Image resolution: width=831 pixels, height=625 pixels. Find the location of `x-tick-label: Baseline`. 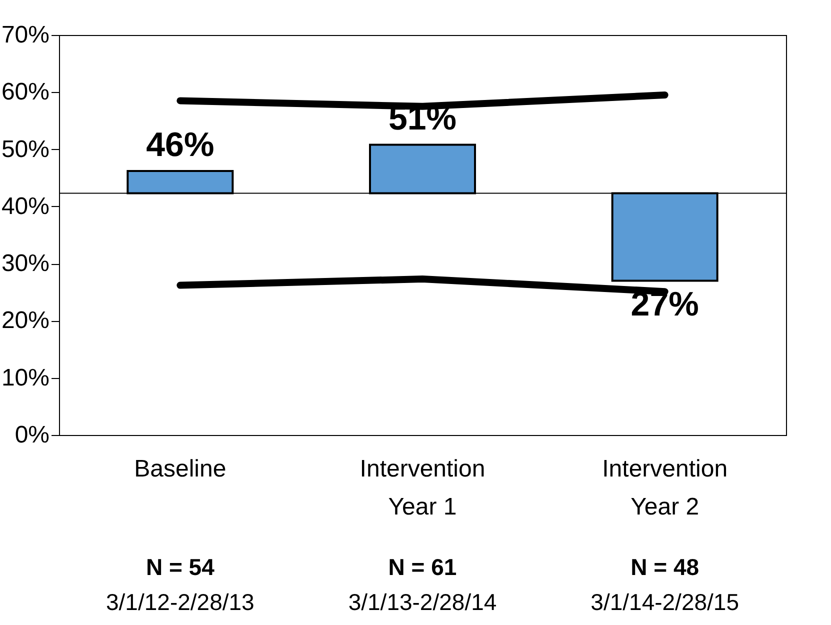

x-tick-label: Baseline is located at coordinates (180, 469).